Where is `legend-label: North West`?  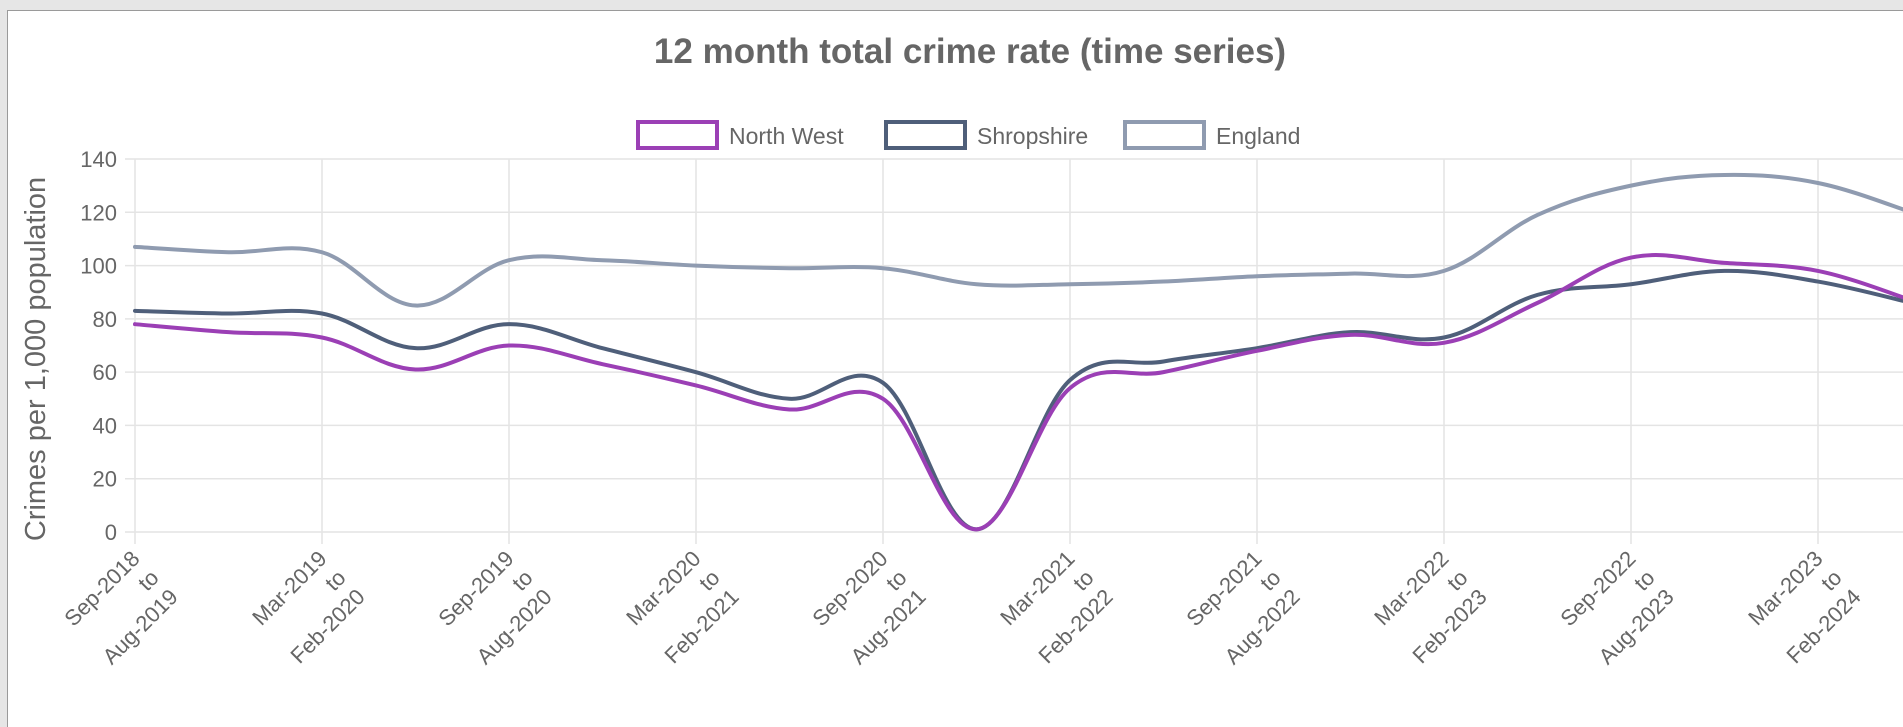 legend-label: North West is located at coordinates (786, 136).